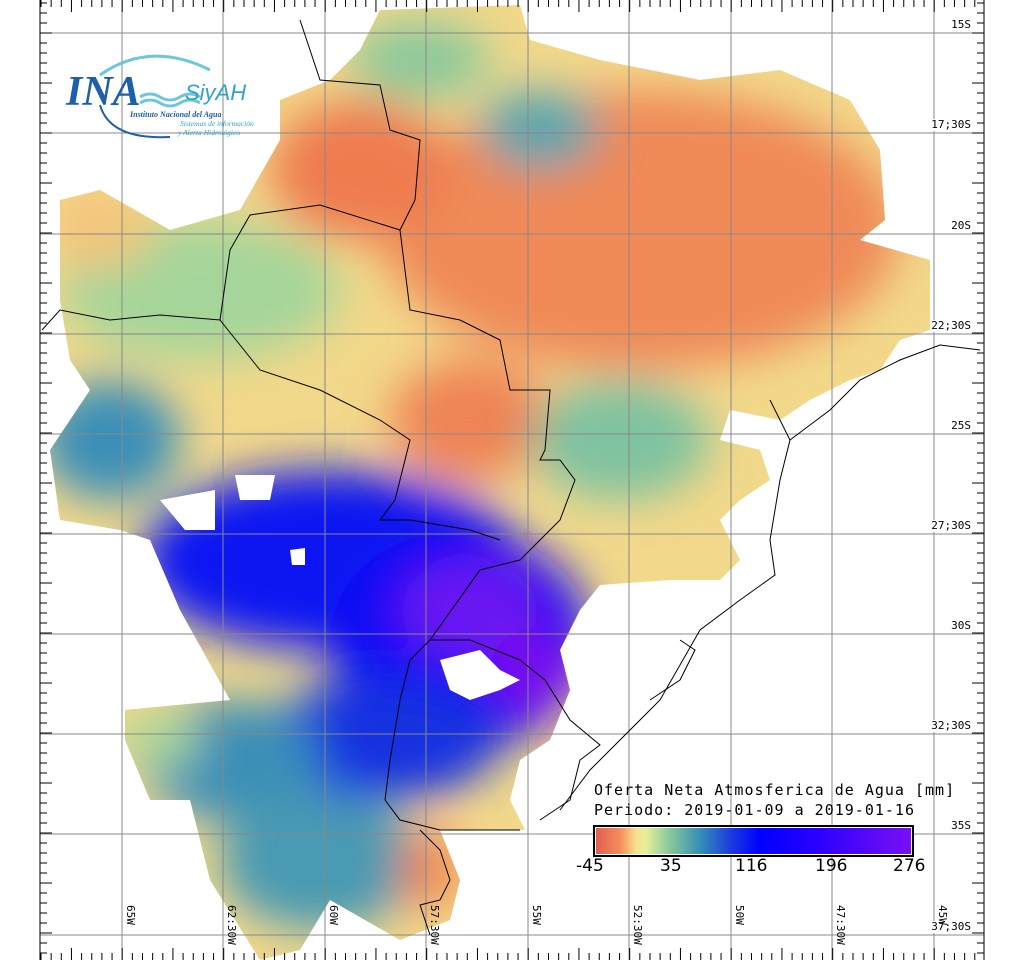 Image resolution: width=1024 pixels, height=960 pixels. Describe the element at coordinates (951, 725) in the screenshot. I see `lat-label: 32;30S` at that location.